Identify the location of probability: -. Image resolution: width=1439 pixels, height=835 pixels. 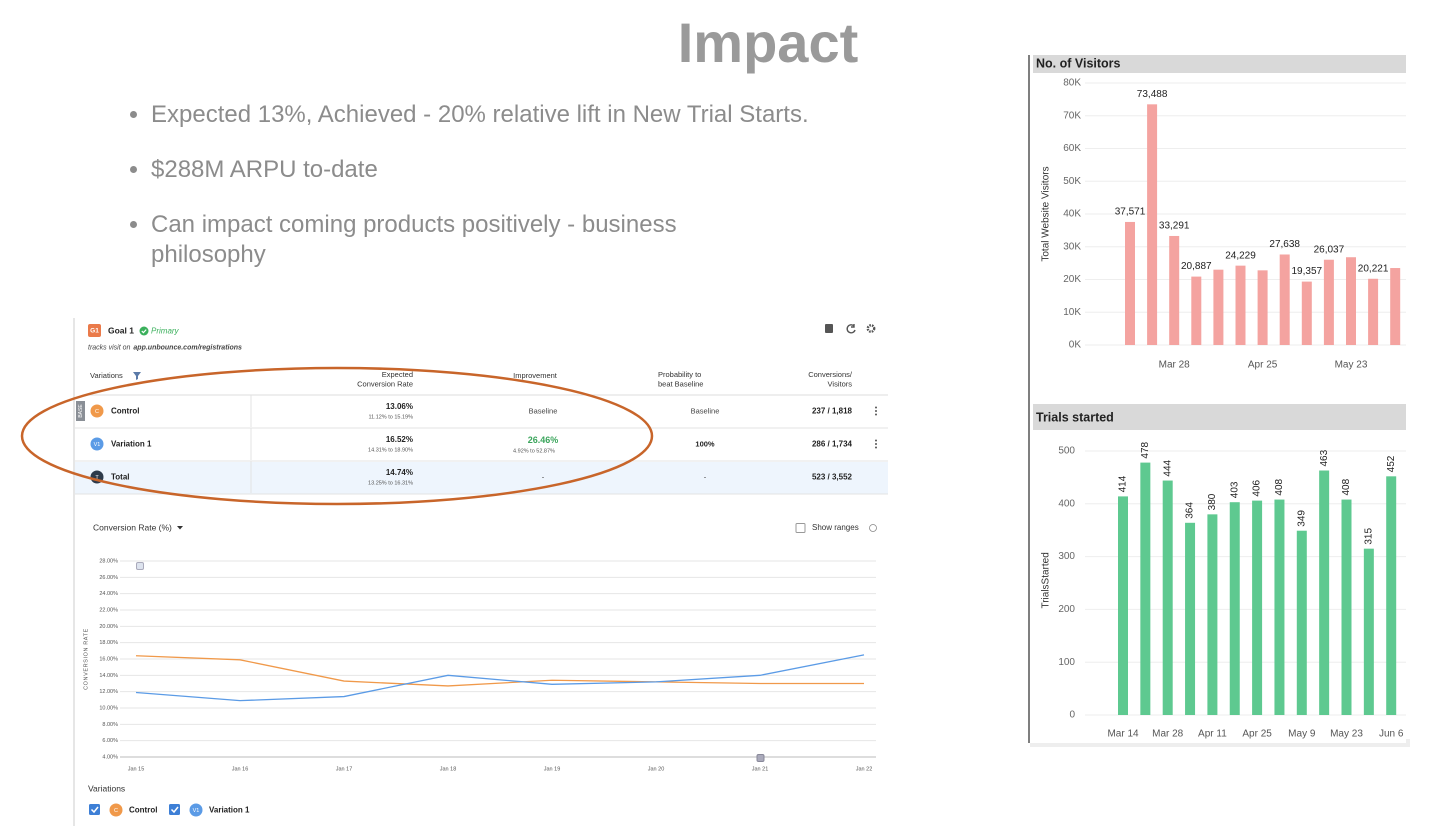
(705, 476).